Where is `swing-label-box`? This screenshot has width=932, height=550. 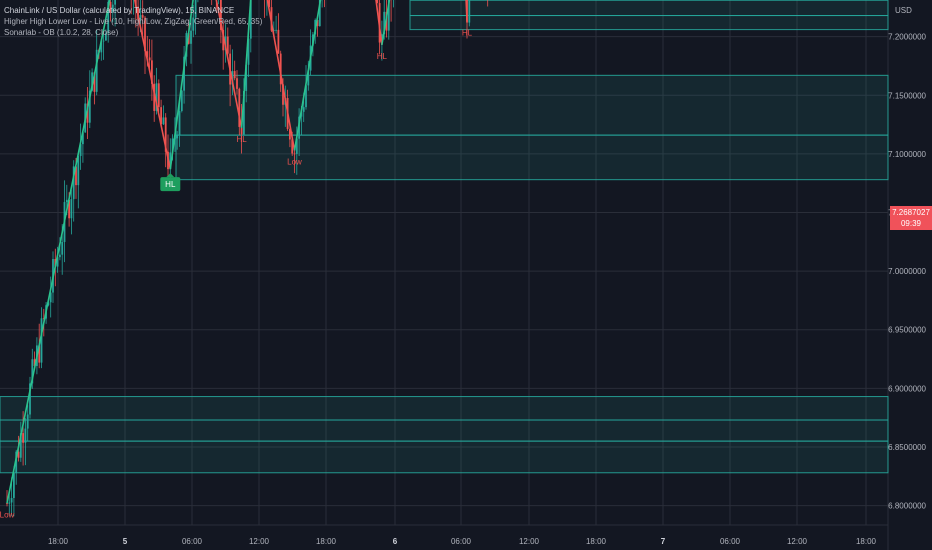
swing-label-box is located at coordinates (170, 184).